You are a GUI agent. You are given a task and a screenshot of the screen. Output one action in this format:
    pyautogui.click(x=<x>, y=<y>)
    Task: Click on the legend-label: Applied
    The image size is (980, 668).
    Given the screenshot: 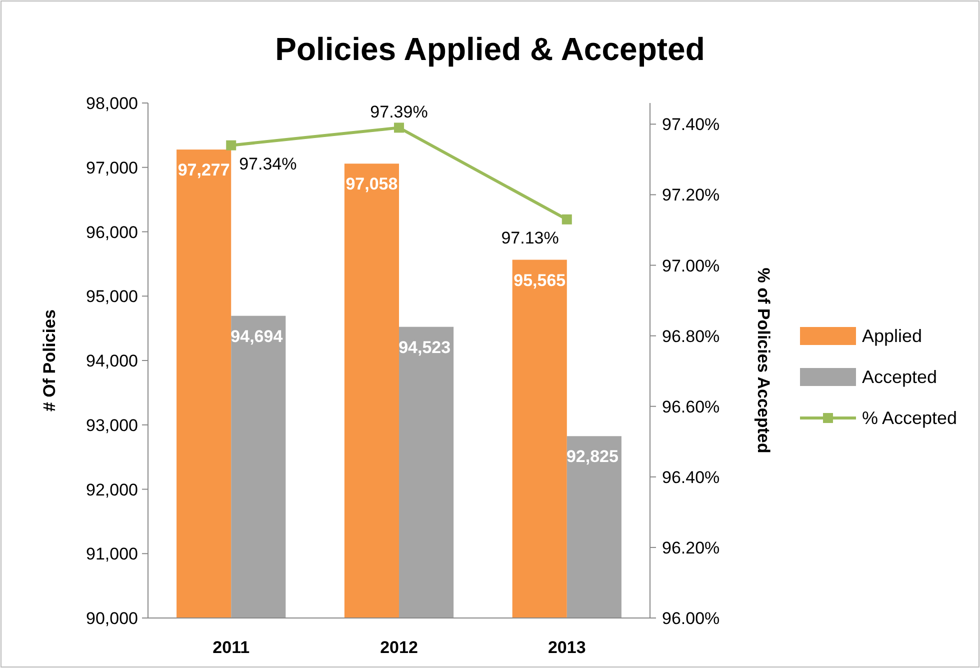 What is the action you would take?
    pyautogui.click(x=892, y=336)
    